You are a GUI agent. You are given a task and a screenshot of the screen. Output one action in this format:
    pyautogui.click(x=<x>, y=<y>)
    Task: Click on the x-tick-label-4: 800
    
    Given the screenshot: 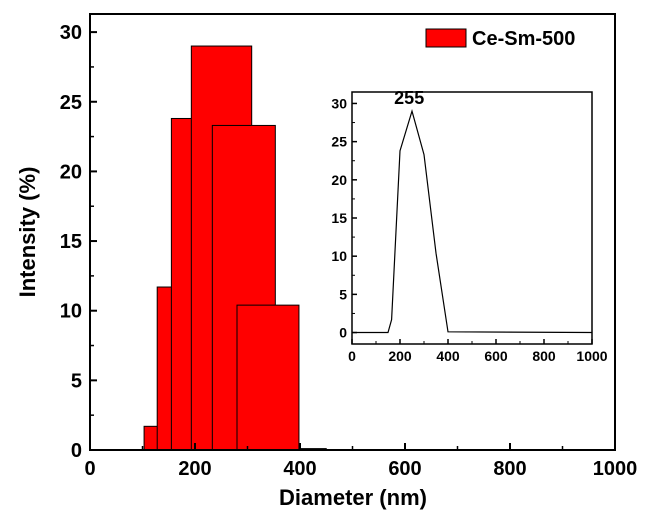 What is the action you would take?
    pyautogui.click(x=509, y=469)
    